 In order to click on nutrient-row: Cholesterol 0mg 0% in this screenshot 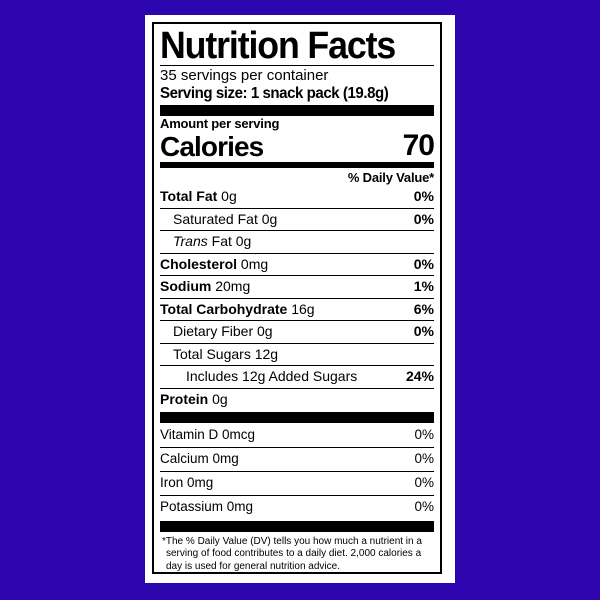, I will do `click(297, 264)`.